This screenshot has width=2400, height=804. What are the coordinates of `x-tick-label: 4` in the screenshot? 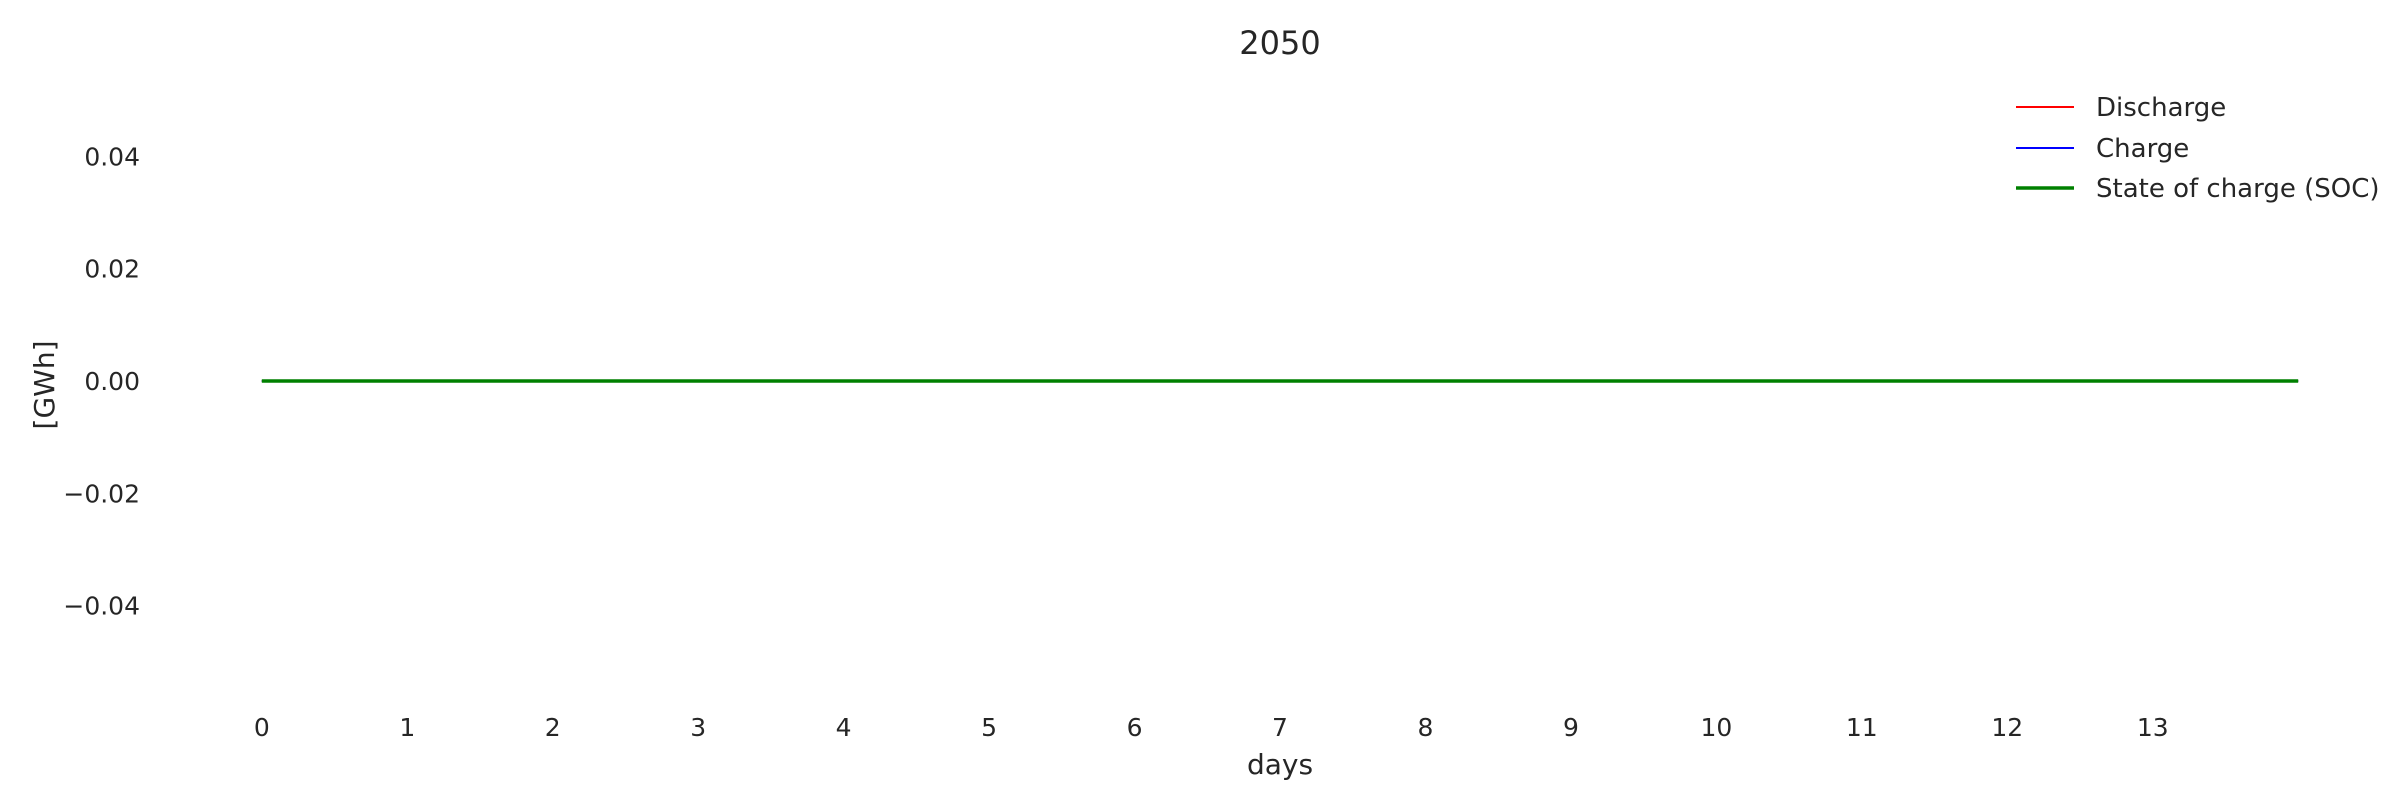 It's located at (844, 727).